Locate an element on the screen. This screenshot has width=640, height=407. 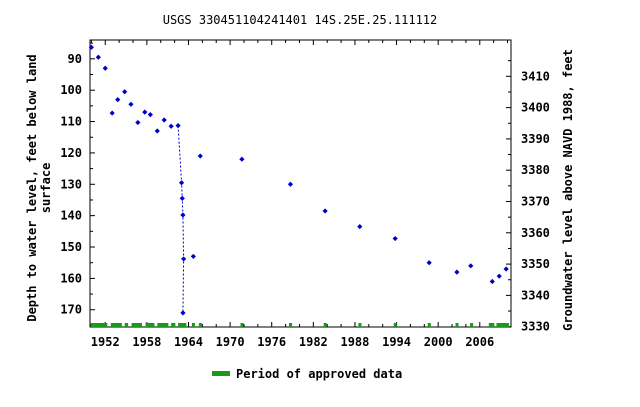
y-axis-right-label: Groundwater level above NAVD 1988, feet is located at coordinates (568, 190).